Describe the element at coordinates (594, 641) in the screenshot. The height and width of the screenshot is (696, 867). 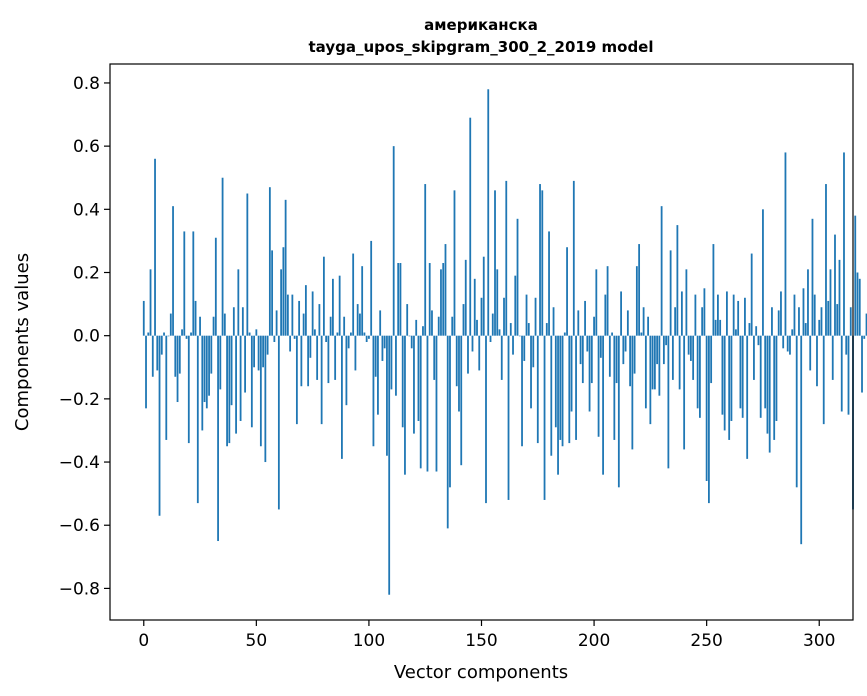
I see `x-tick-label: 200` at that location.